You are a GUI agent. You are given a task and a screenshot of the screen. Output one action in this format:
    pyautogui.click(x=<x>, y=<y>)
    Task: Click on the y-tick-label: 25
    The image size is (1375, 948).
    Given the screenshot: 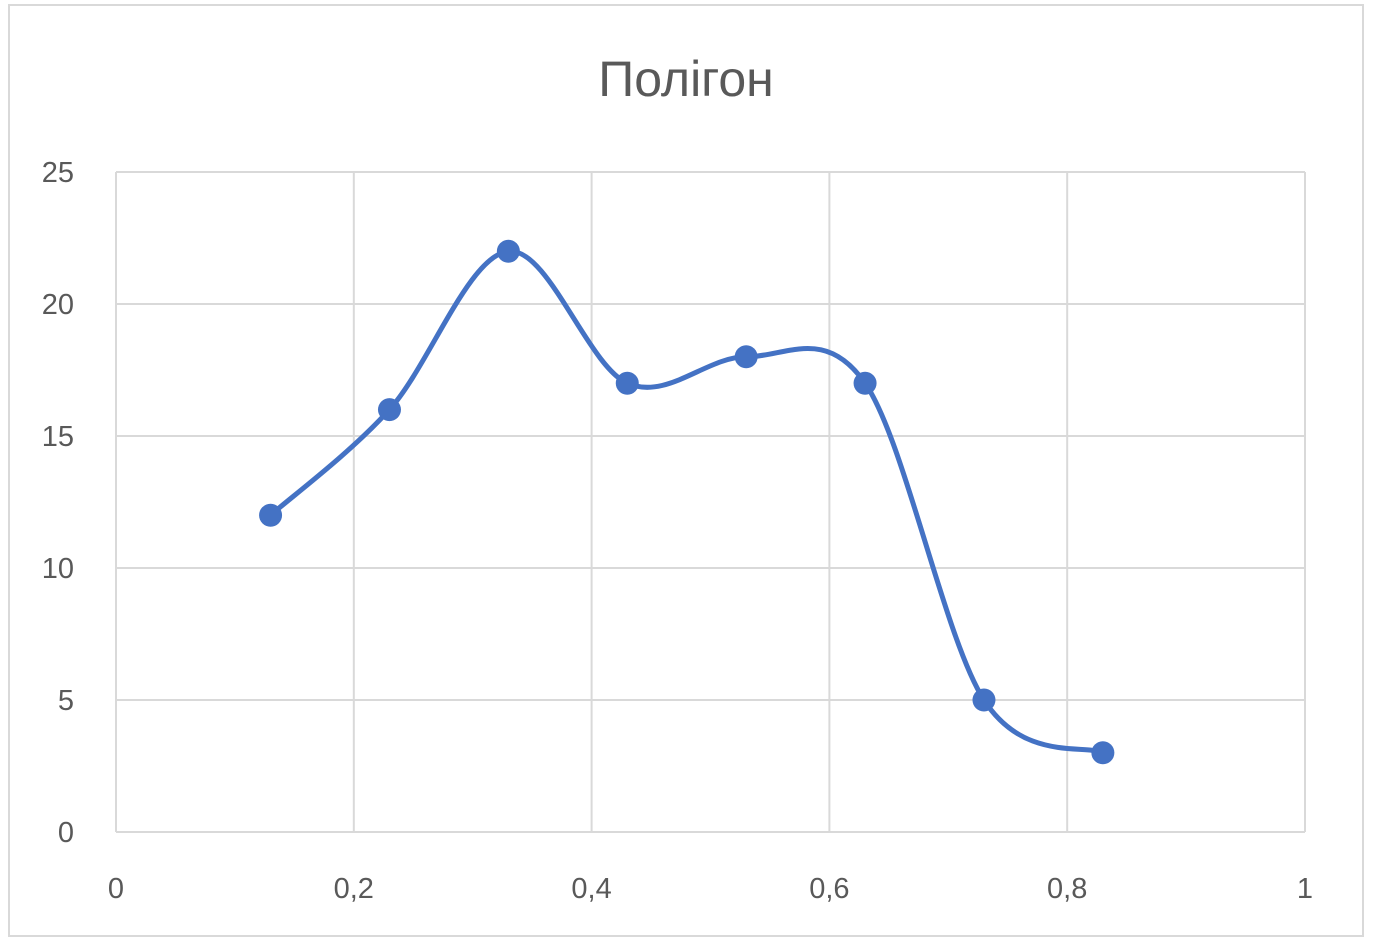 What is the action you would take?
    pyautogui.click(x=58, y=173)
    